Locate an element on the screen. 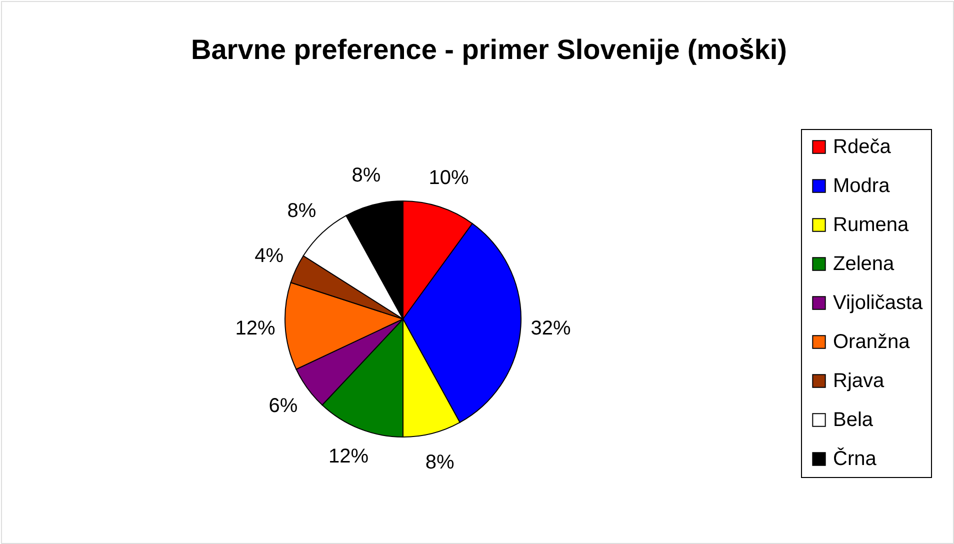  data-label: 10% is located at coordinates (448, 178).